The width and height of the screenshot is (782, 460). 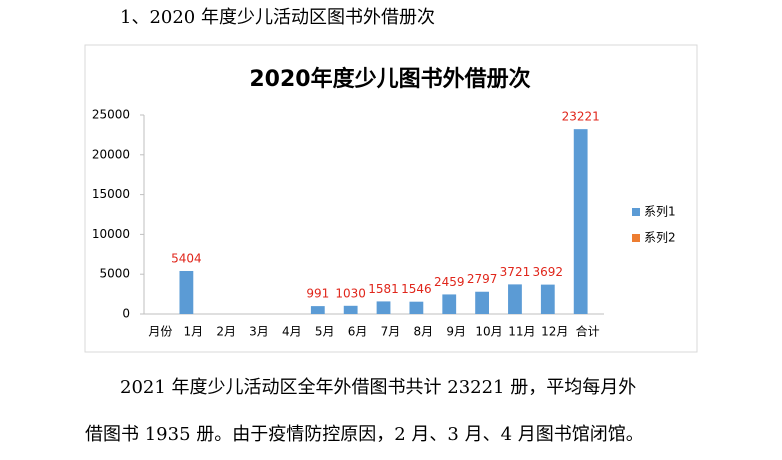 What do you see at coordinates (588, 331) in the screenshot?
I see `x-tick-label: 合计` at bounding box center [588, 331].